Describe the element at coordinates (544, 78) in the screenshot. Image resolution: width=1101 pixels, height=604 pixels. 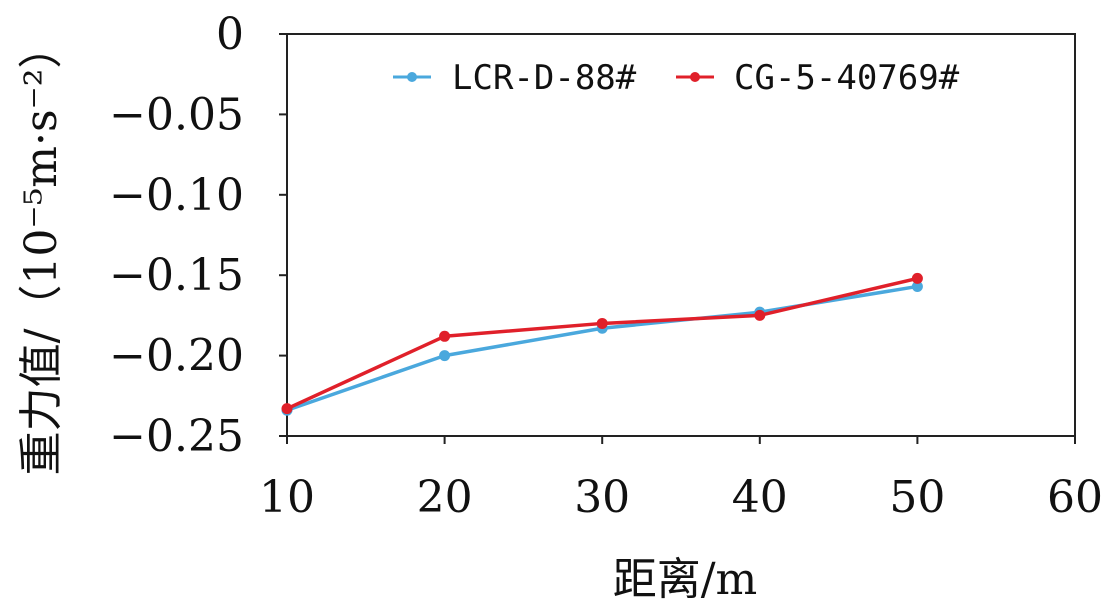
I see `legend-label-1: LCR-D-88#` at that location.